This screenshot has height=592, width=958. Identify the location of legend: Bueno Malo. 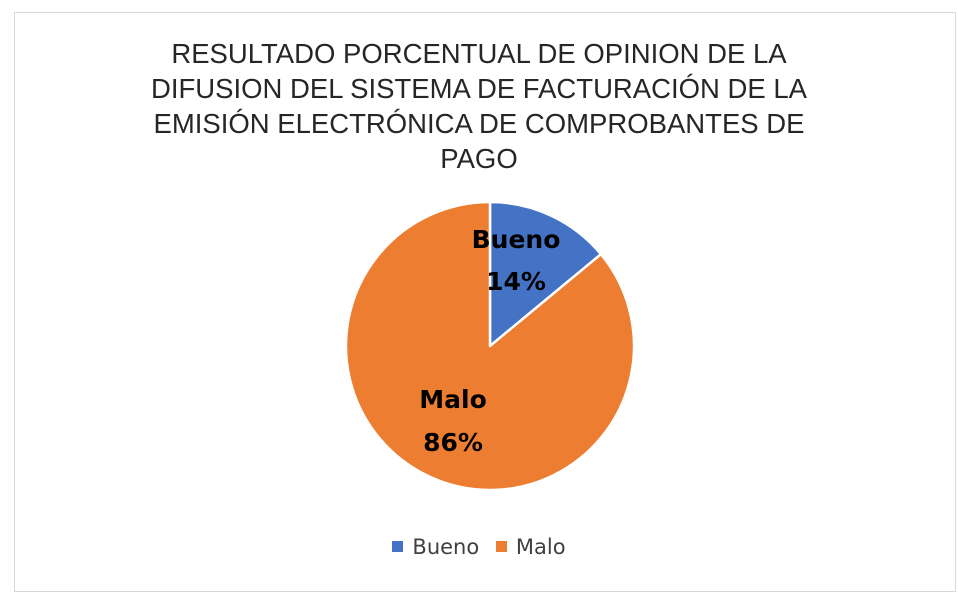
(479, 546).